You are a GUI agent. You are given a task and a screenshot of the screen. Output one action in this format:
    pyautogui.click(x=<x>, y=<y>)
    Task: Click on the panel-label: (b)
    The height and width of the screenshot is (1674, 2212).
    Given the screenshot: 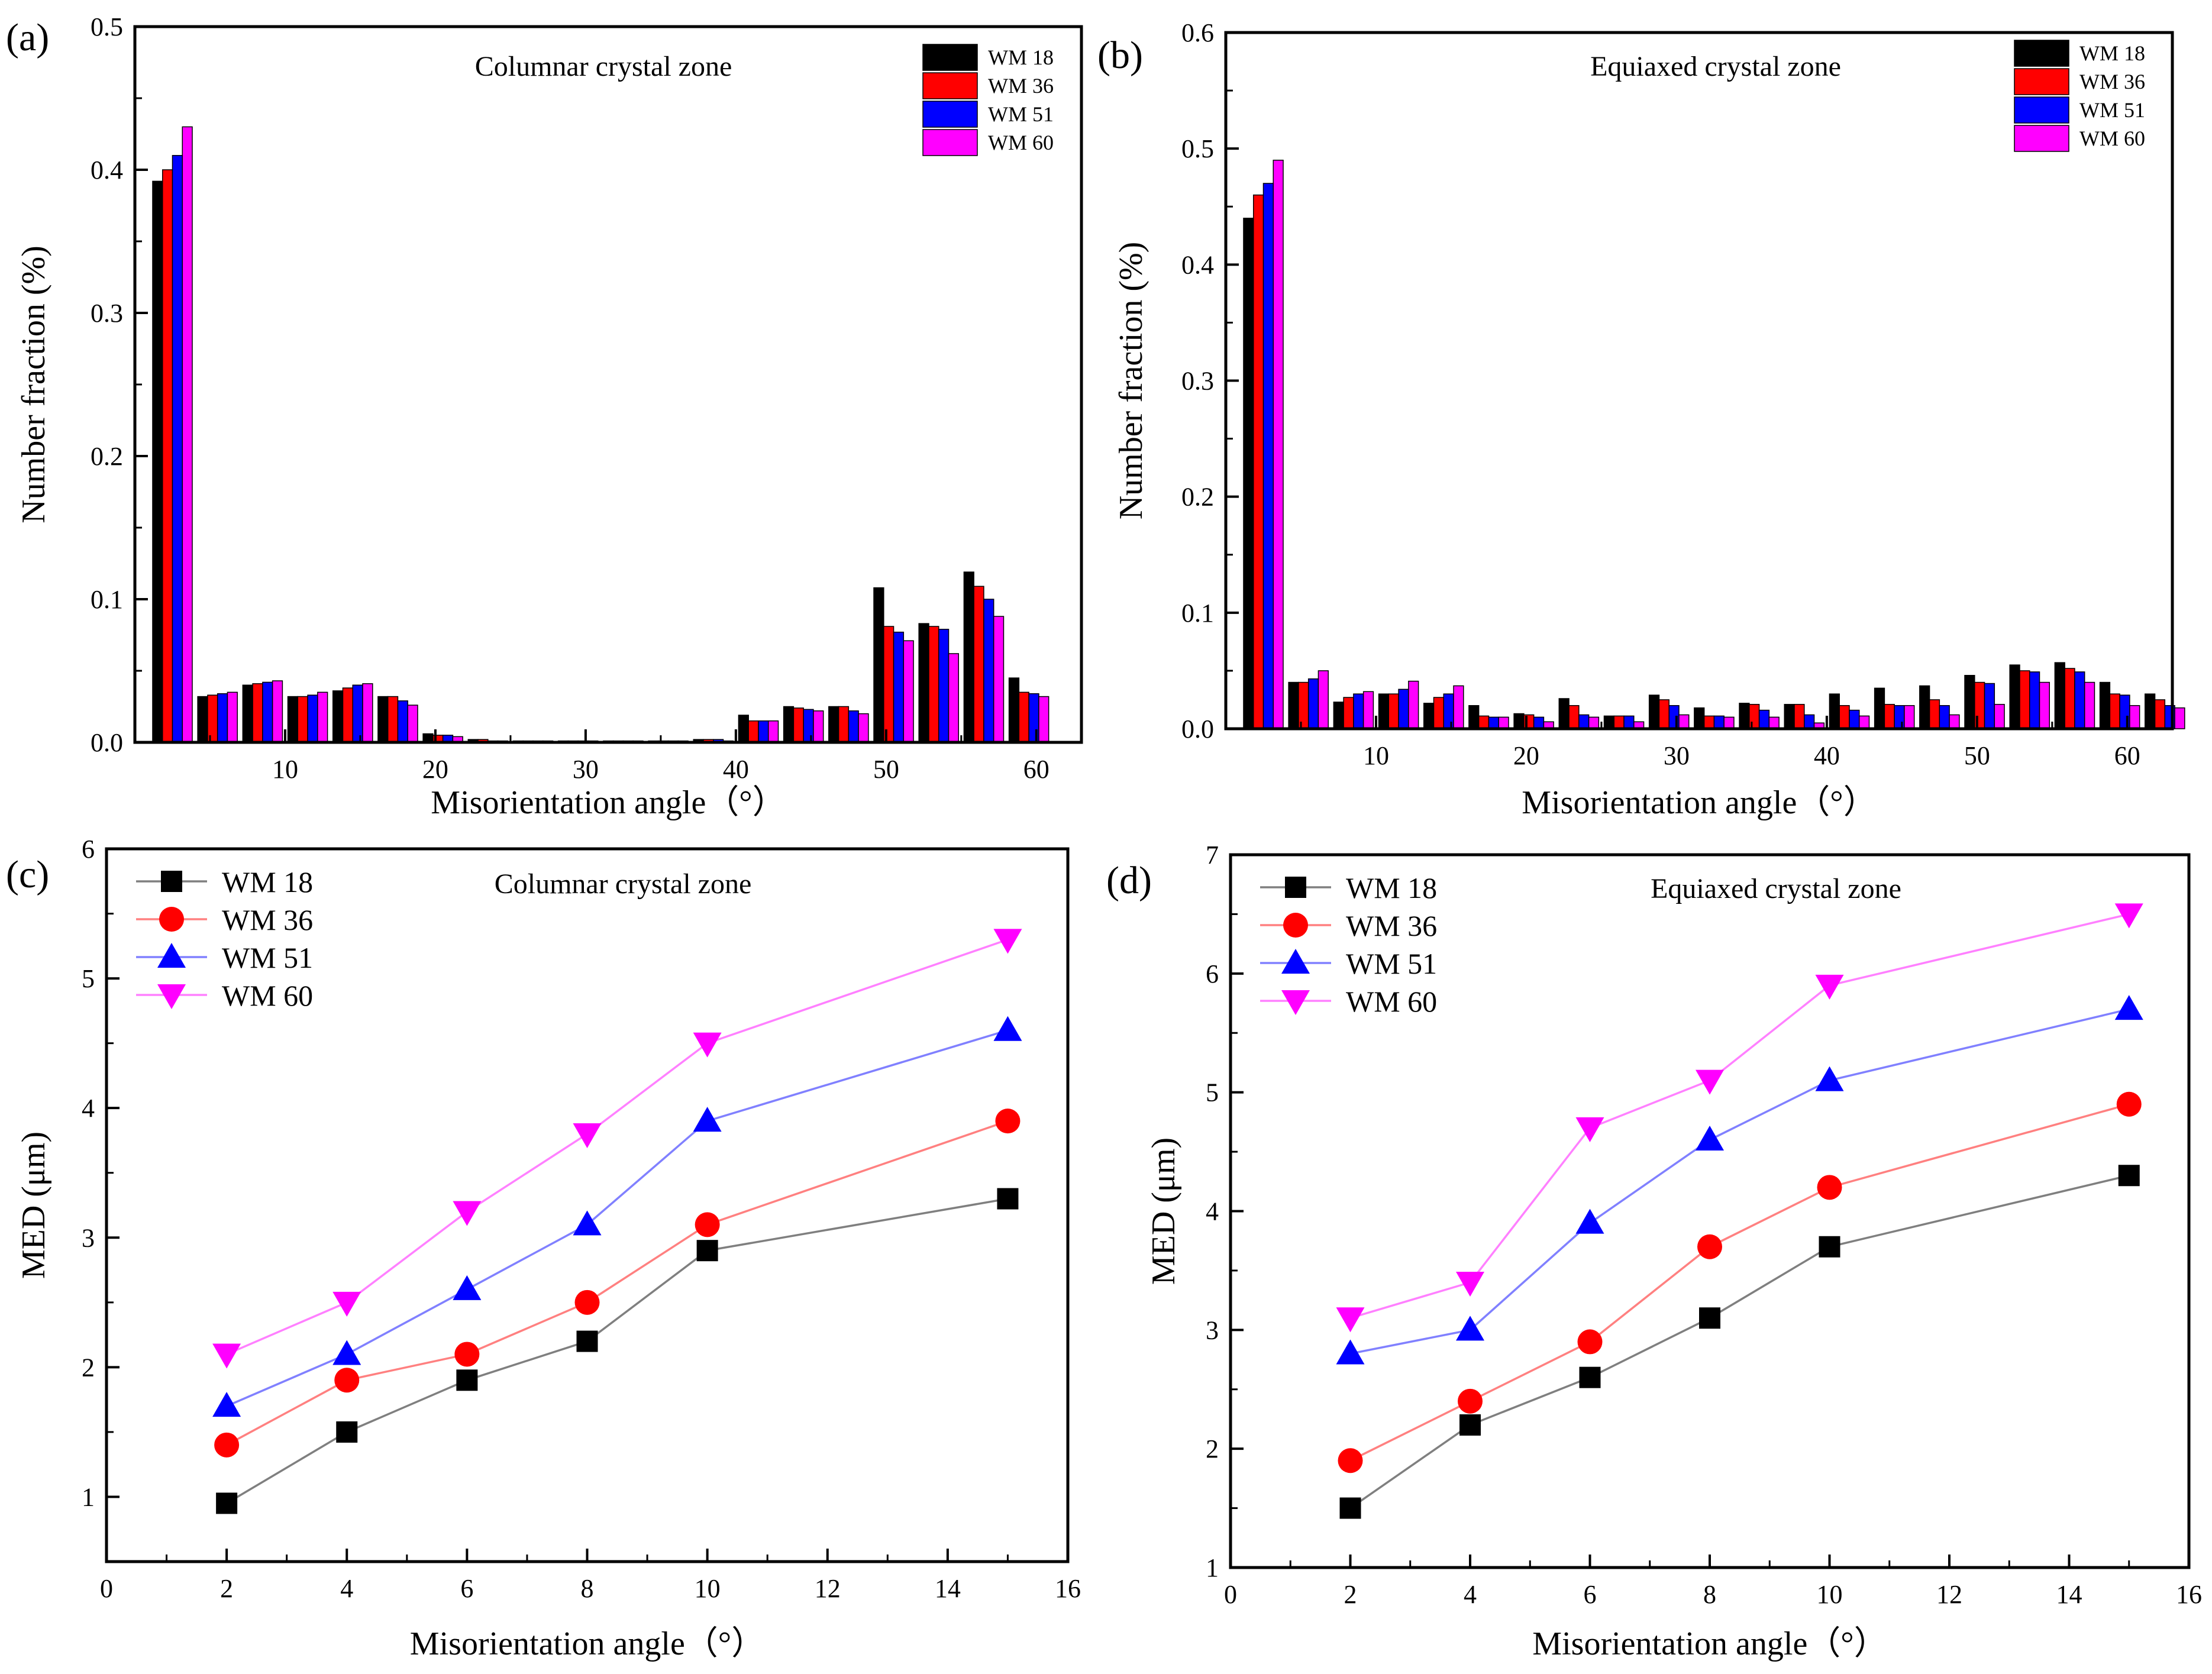 What is the action you would take?
    pyautogui.click(x=1120, y=55)
    